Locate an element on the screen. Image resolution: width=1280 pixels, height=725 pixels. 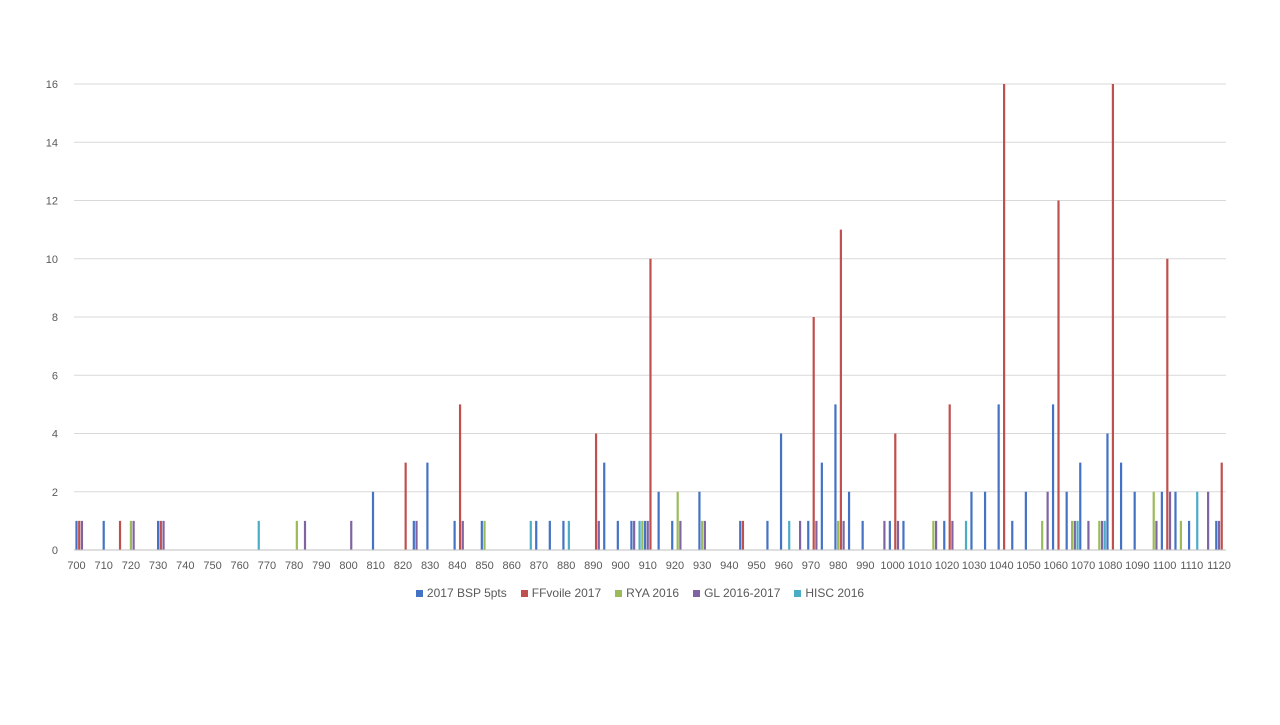
x-tick-label: 990 is located at coordinates (865, 566).